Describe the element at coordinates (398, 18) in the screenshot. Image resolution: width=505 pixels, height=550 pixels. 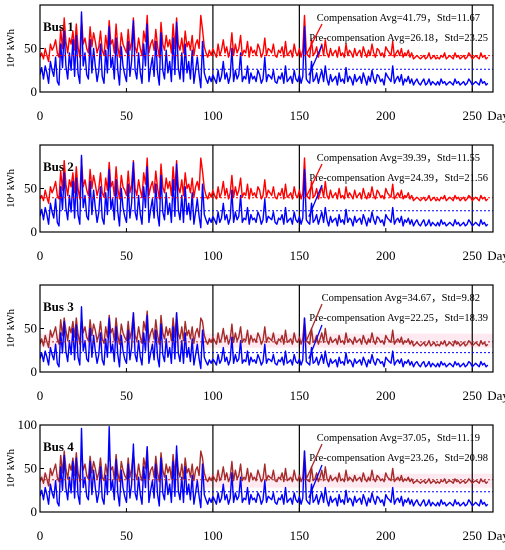
I see `compensation-annotation: Compensation Avg=41.79，Std=11.67` at that location.